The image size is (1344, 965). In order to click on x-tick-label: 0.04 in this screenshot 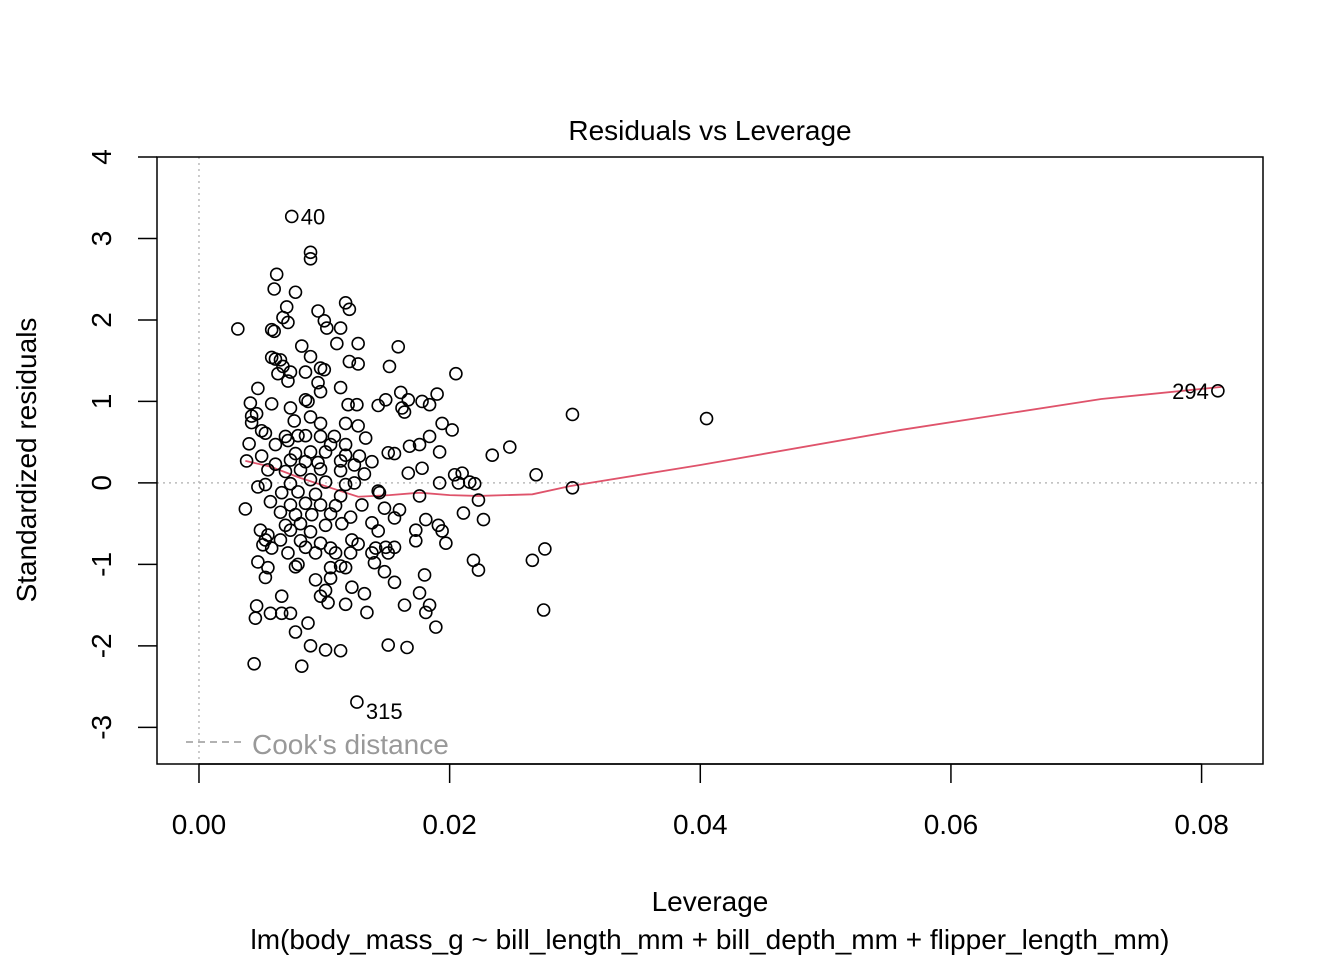, I will do `click(700, 824)`.